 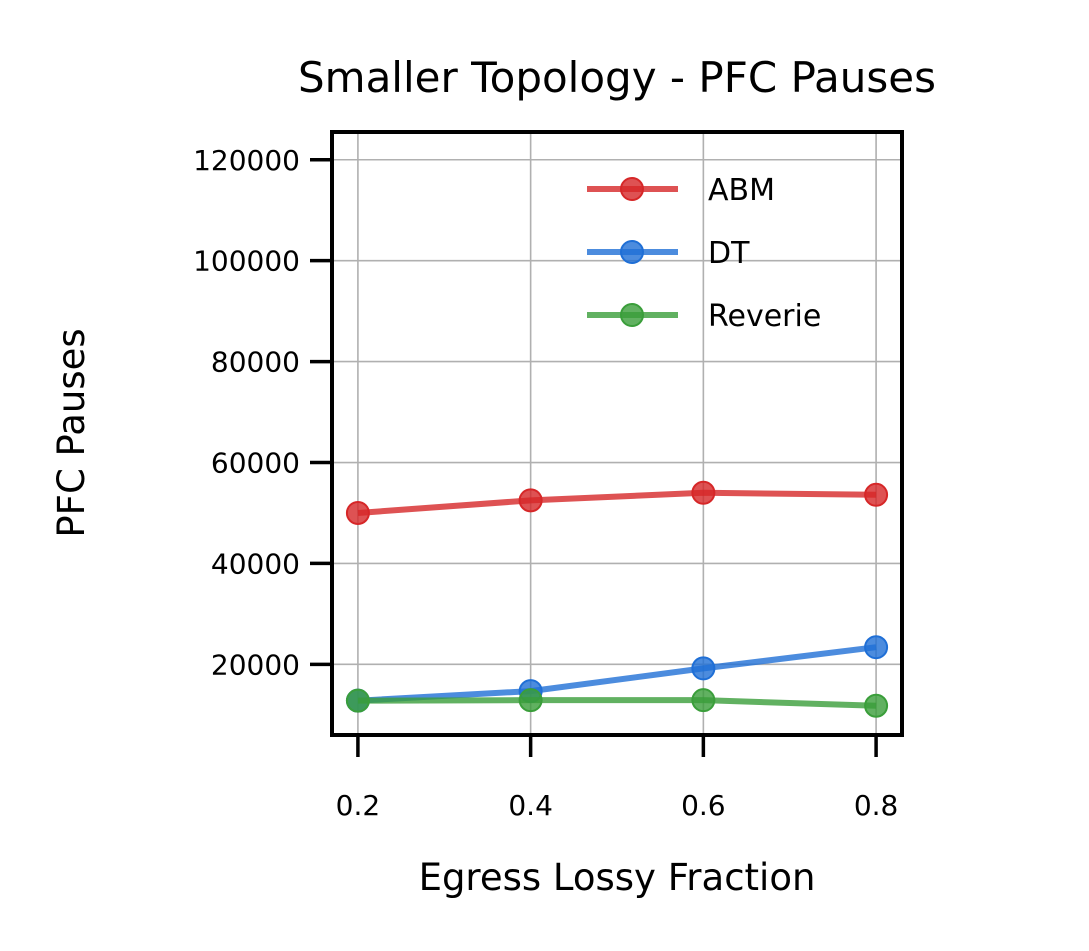 What do you see at coordinates (668, 253) in the screenshot?
I see `legend-item-dt: DT` at bounding box center [668, 253].